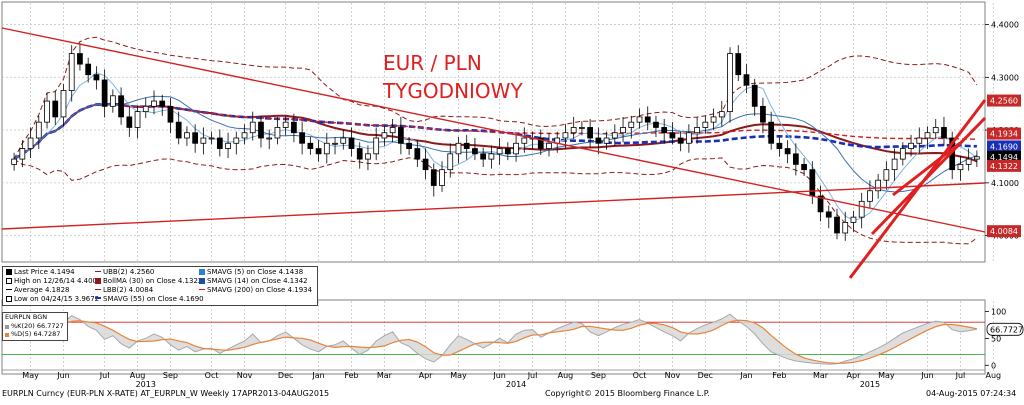 The image size is (1024, 405). What do you see at coordinates (627, 393) in the screenshot?
I see `copyright-text: Copyright© 2015 Bloomberg Finance L.P.` at bounding box center [627, 393].